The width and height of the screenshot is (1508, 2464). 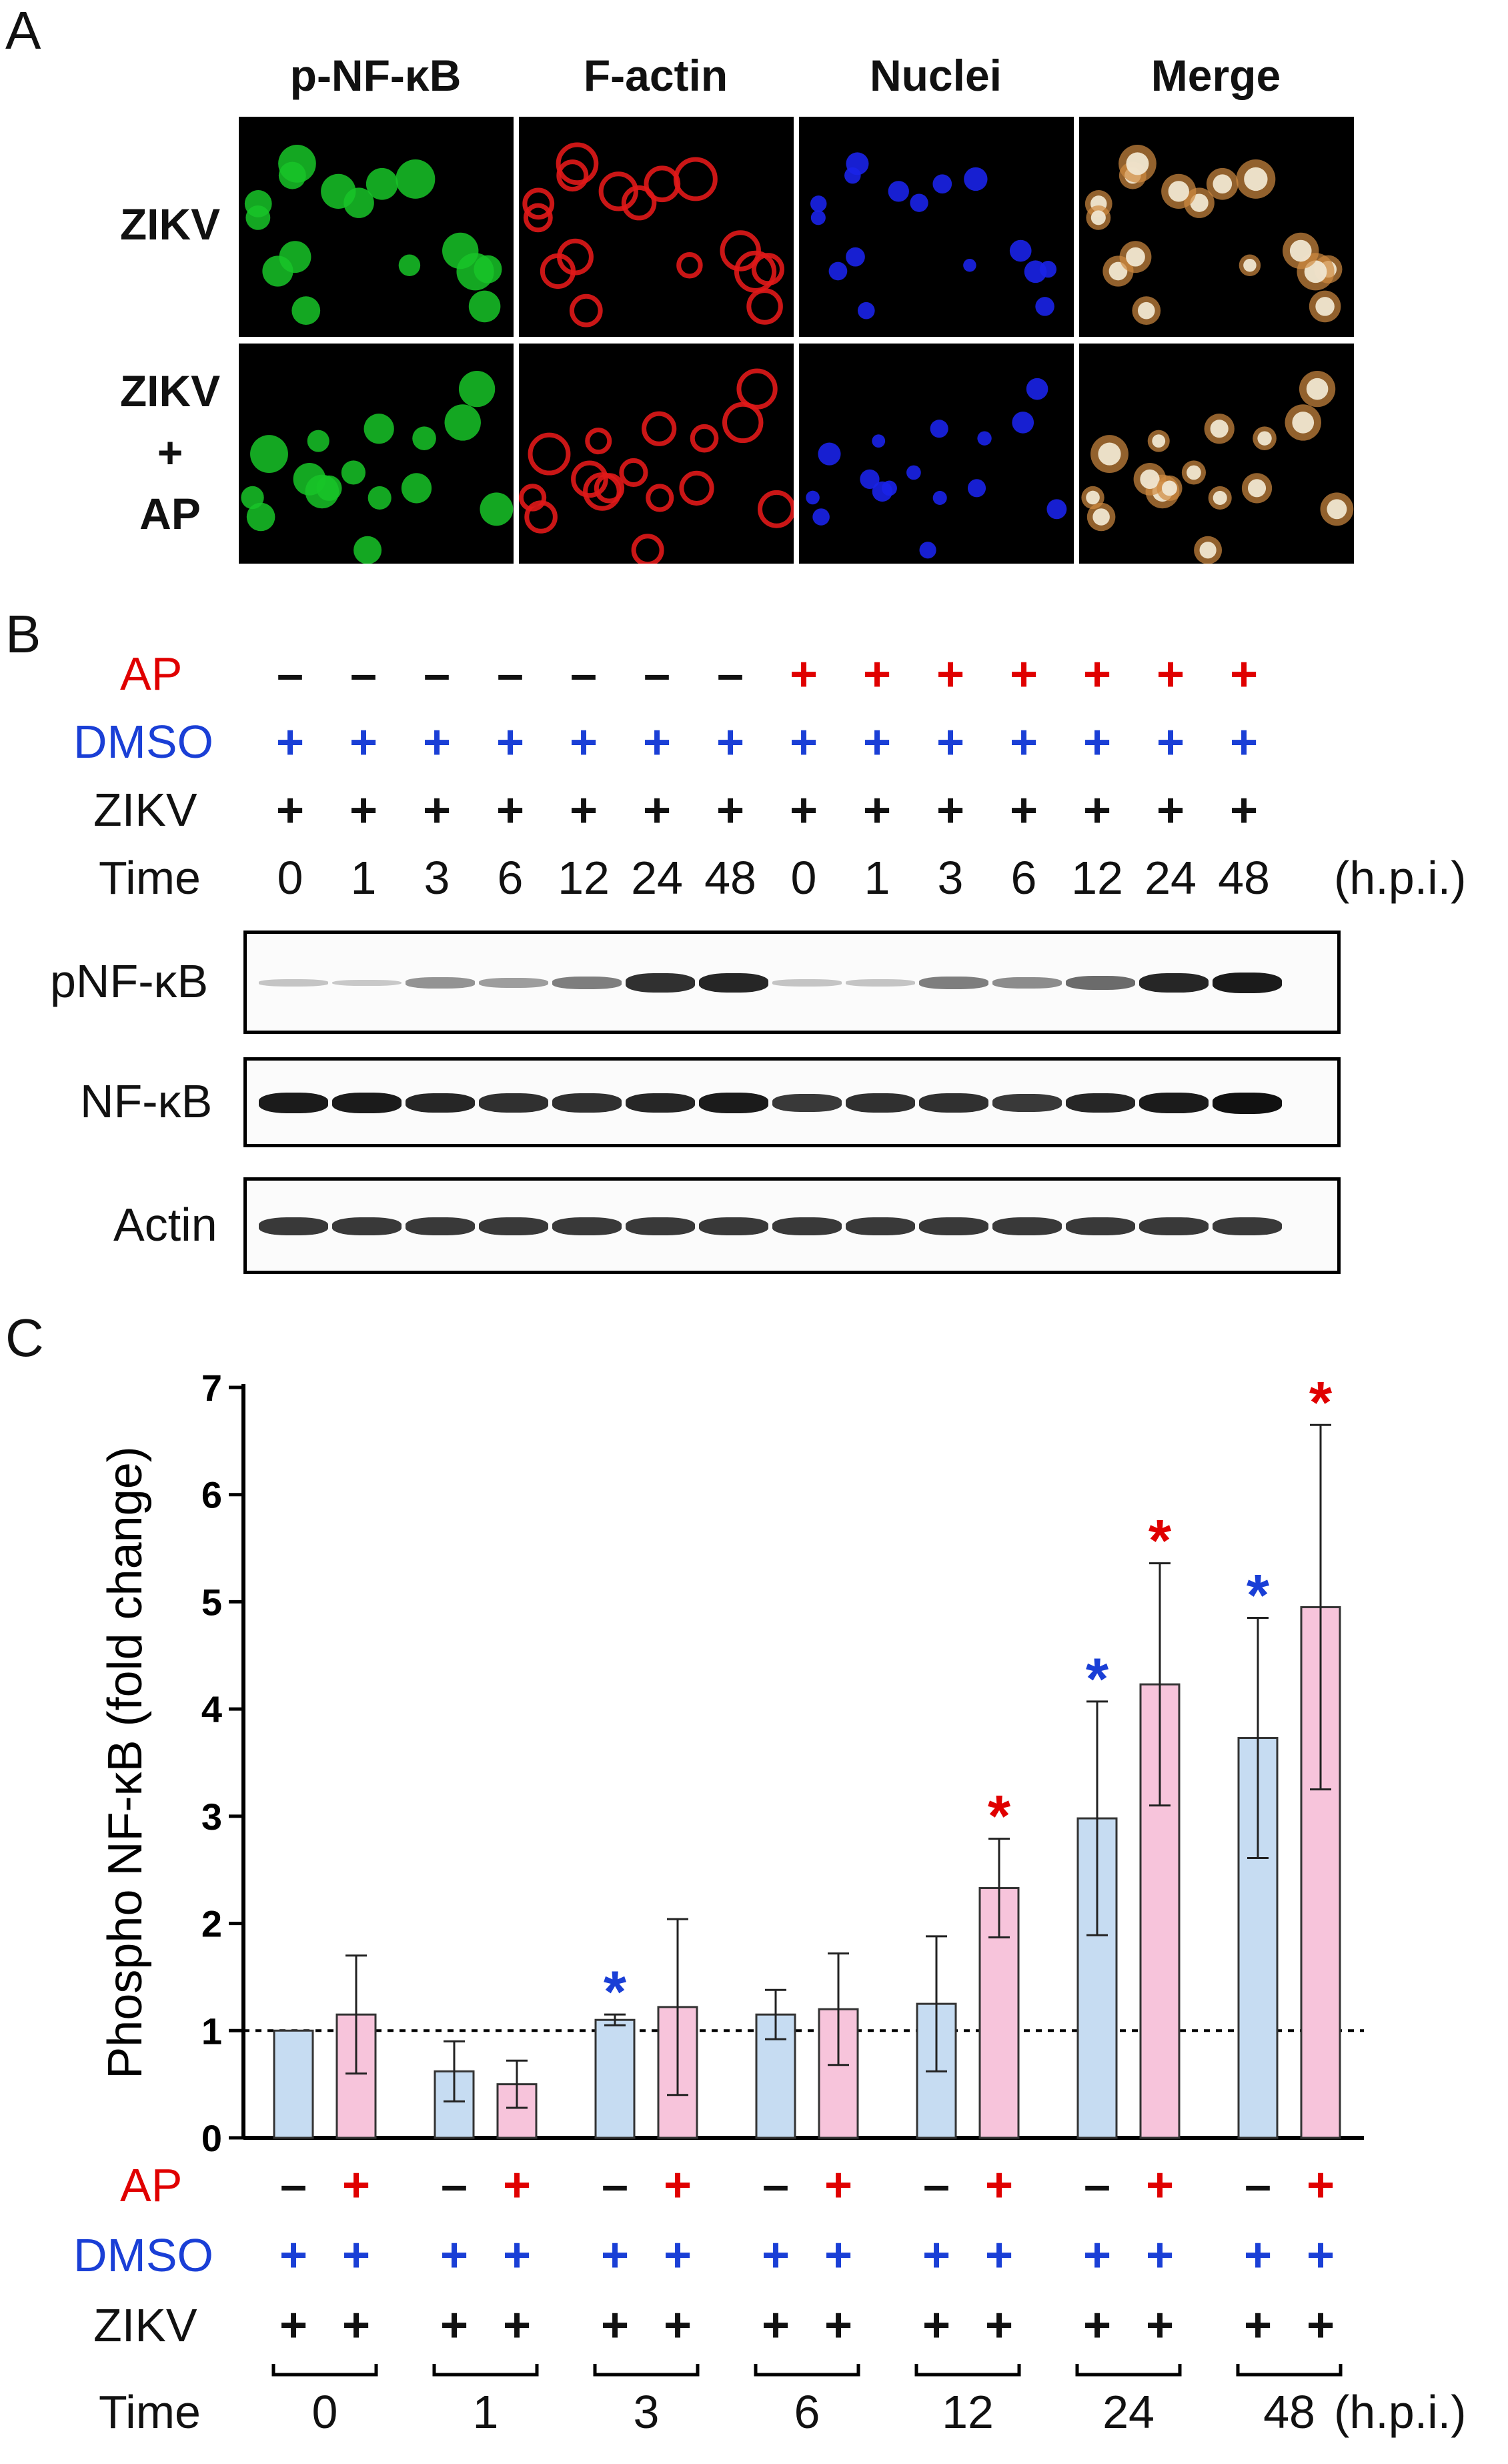 I want to click on significance-star-3-1: *, so click(x=615, y=1991).